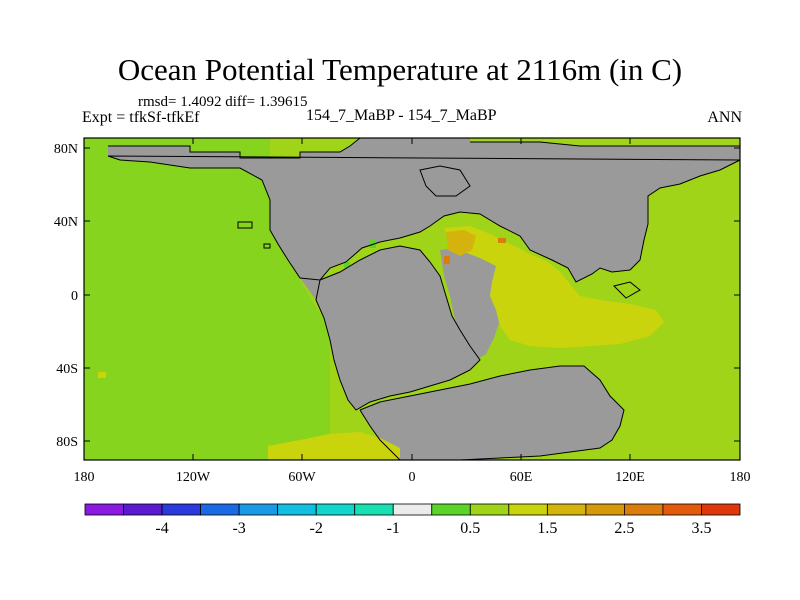 This screenshot has width=800, height=600. I want to click on warmer-anomaly-region, so click(461, 243).